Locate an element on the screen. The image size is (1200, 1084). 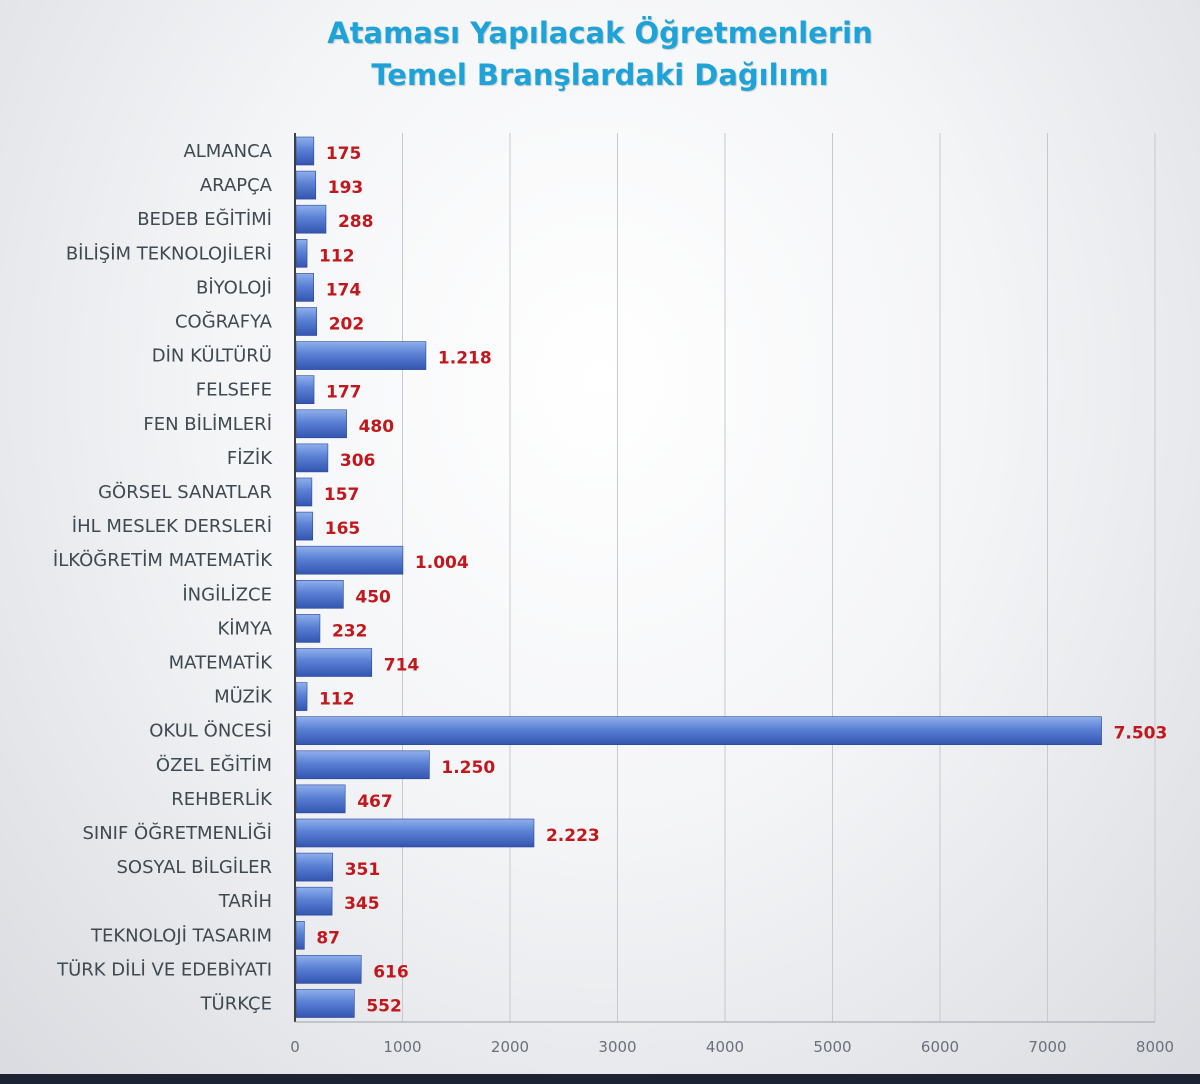
chart-title-line-1: Ataması Yapılacak Öğretmenlerin is located at coordinates (600, 33).